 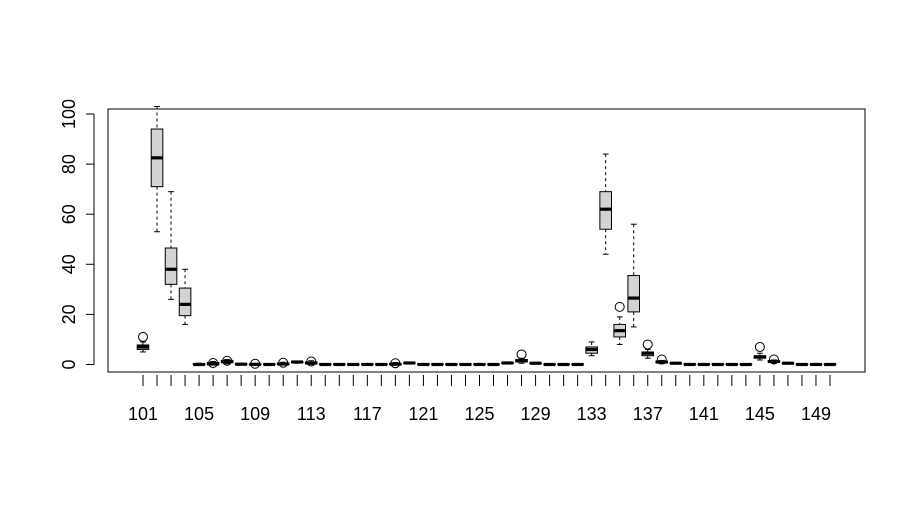 What do you see at coordinates (592, 414) in the screenshot?
I see `x-tick-label: 133` at bounding box center [592, 414].